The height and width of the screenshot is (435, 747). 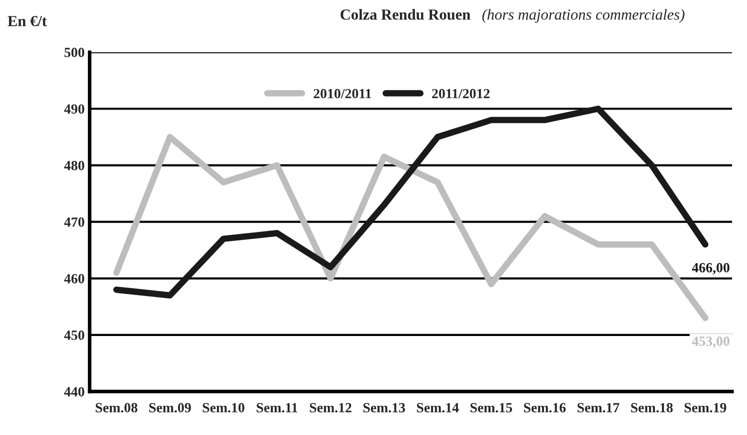 What do you see at coordinates (437, 407) in the screenshot?
I see `x-tick-label: Sem.14` at bounding box center [437, 407].